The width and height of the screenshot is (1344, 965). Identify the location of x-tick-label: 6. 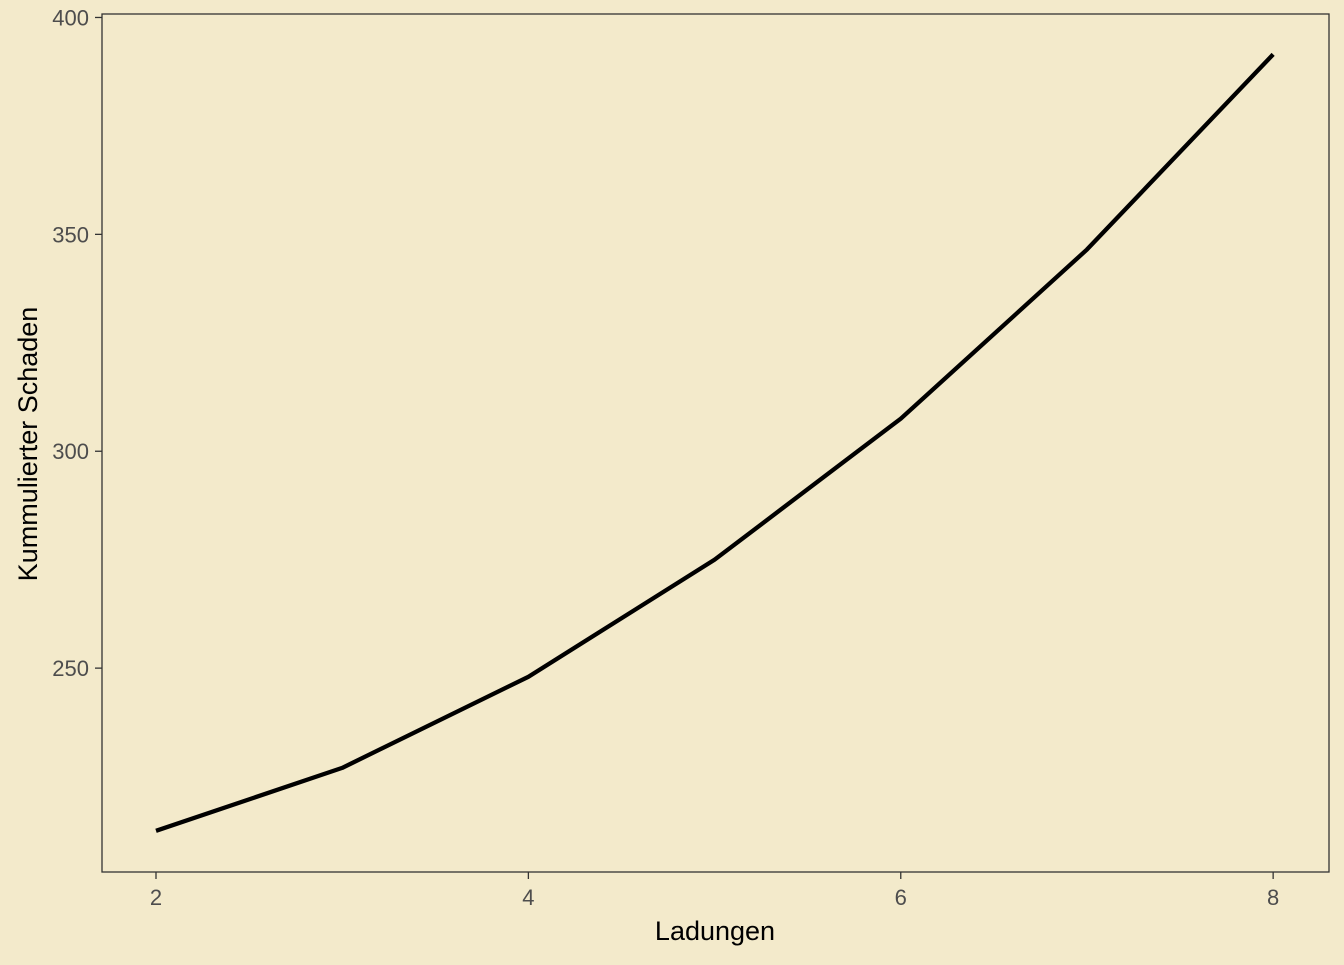
(901, 897).